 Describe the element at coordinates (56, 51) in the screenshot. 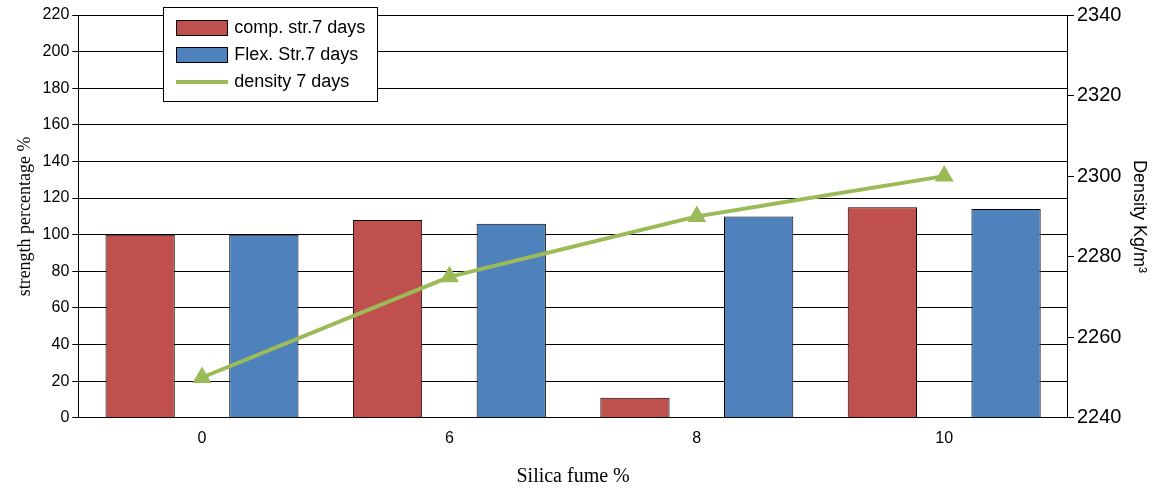

I see `y-tick-label: 200` at that location.